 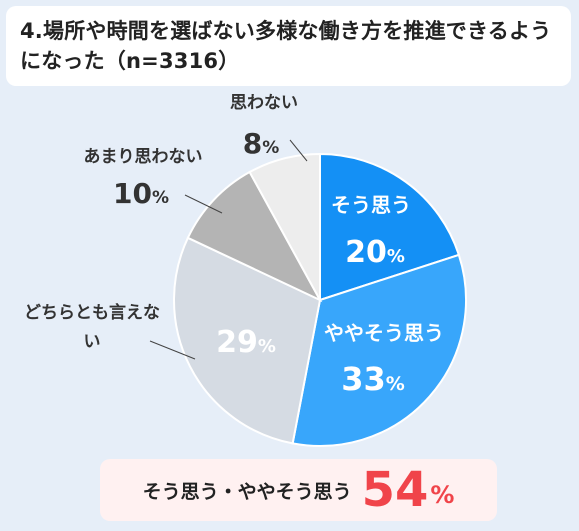 What do you see at coordinates (384, 333) in the screenshot?
I see `slice-label: ややそう思う` at bounding box center [384, 333].